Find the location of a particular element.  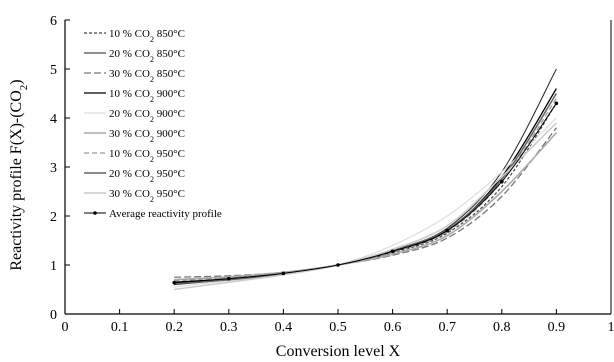

x-tick-label-6: 0.6 is located at coordinates (393, 327).